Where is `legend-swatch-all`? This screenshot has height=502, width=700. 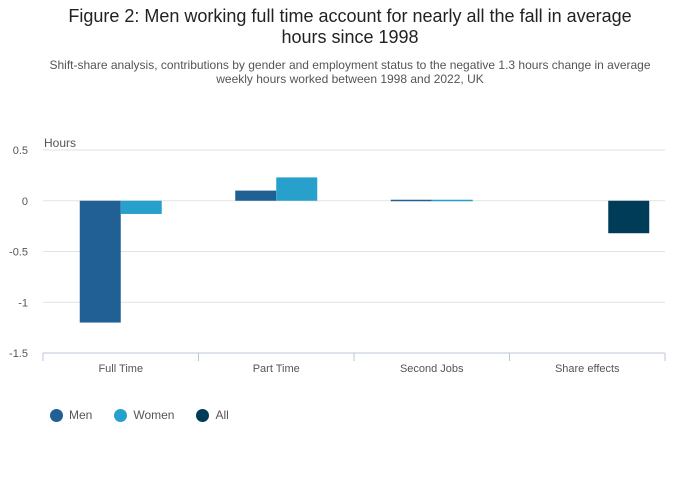
legend-swatch-all is located at coordinates (203, 415).